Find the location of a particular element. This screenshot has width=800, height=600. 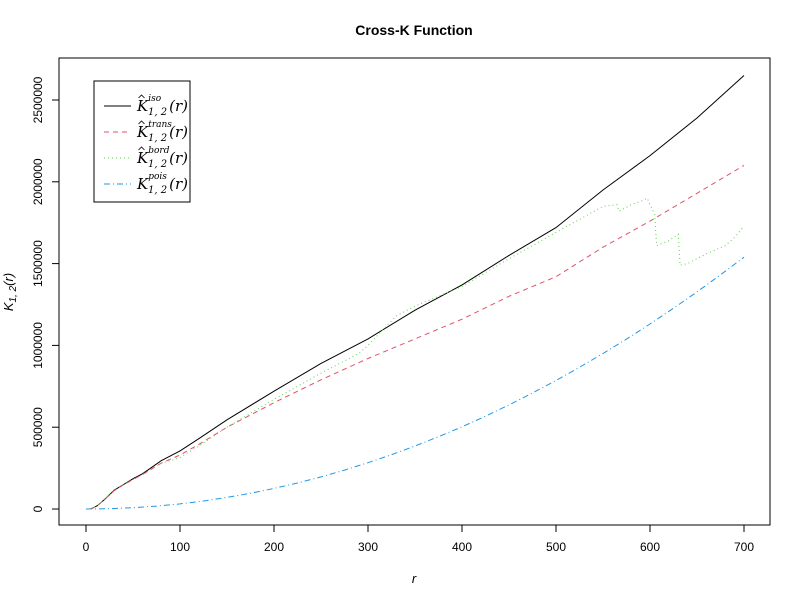

legend-hat-iso is located at coordinates (141, 96).